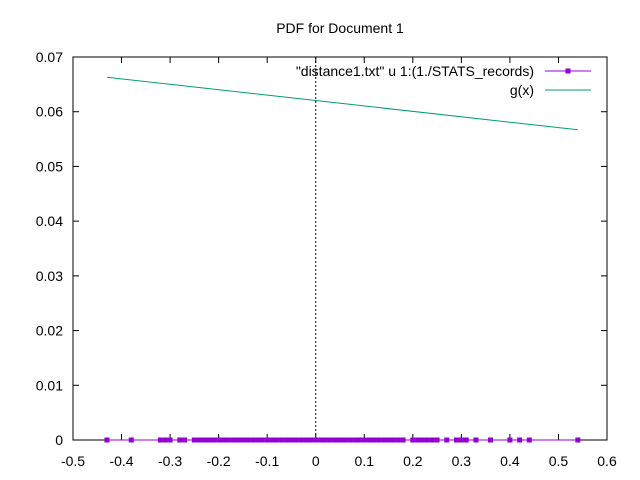  Describe the element at coordinates (49, 385) in the screenshot. I see `y-tick-label: 0.01` at that location.